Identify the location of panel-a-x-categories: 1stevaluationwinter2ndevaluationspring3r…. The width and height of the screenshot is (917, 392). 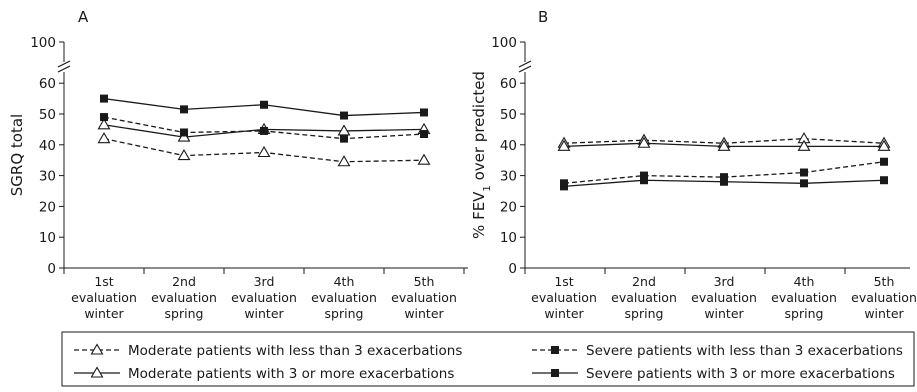
(264, 297).